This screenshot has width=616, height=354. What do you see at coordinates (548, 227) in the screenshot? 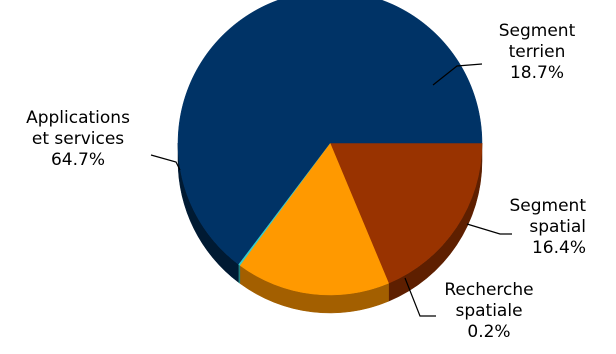
I see `slice-label-segment-spatial: Segment spatial 16.4%` at bounding box center [548, 227].